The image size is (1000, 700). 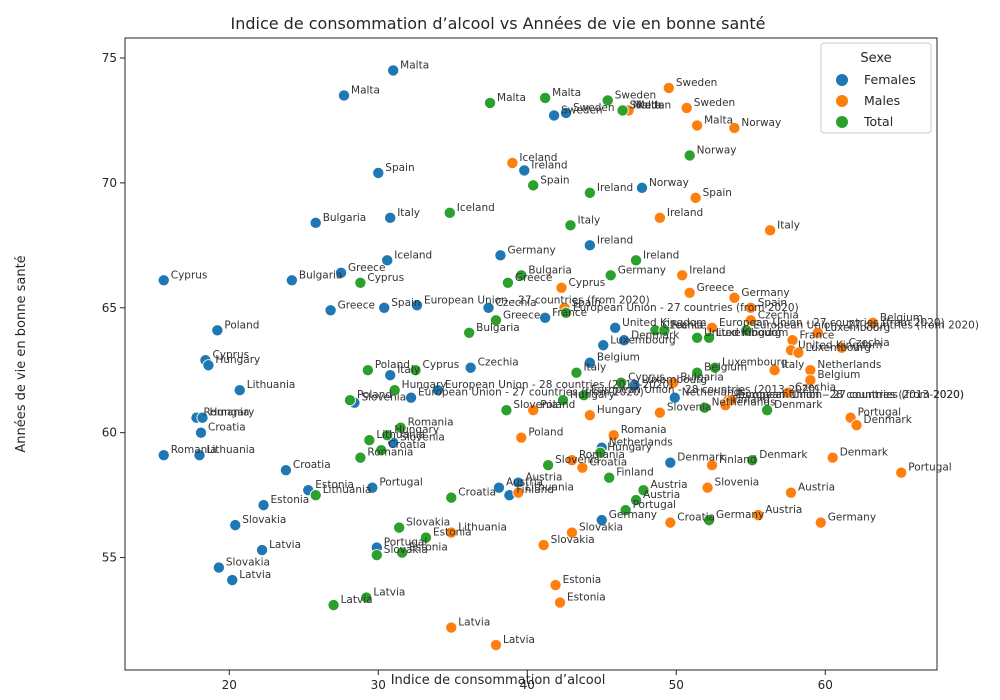 What do you see at coordinates (374, 395) in the screenshot?
I see `point-label: Poland` at bounding box center [374, 395].